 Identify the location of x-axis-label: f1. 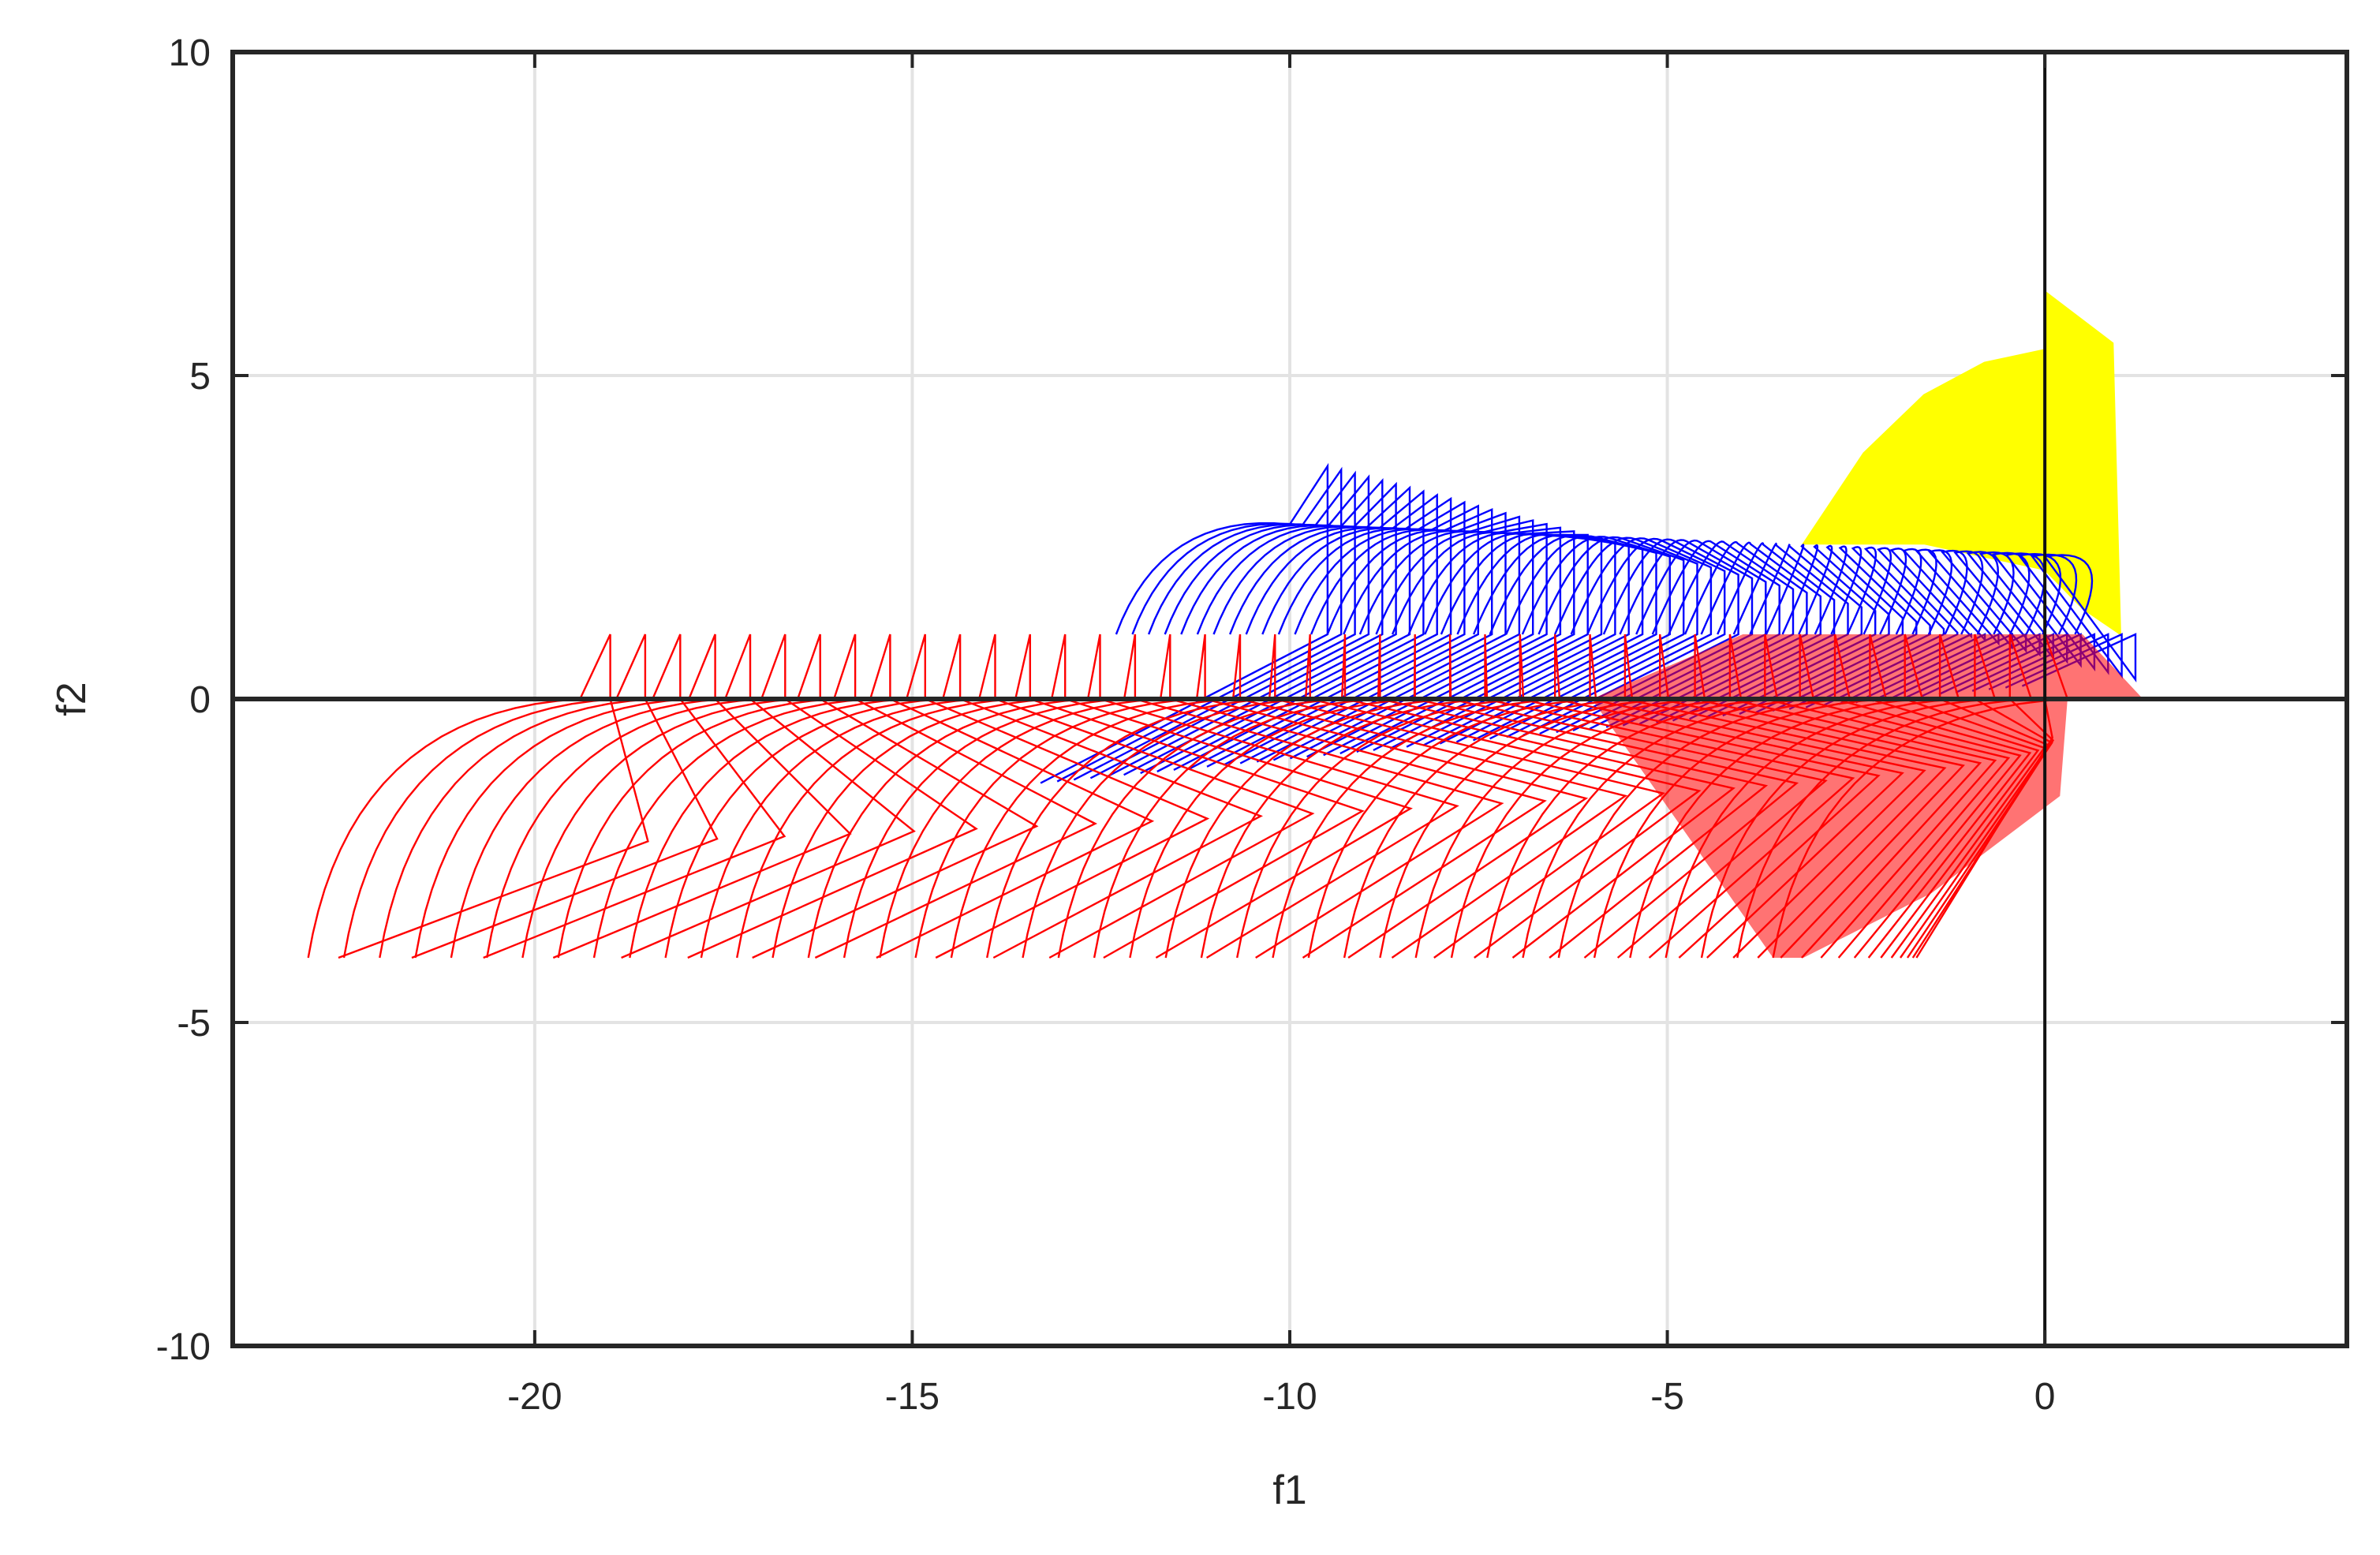
(1289, 1490).